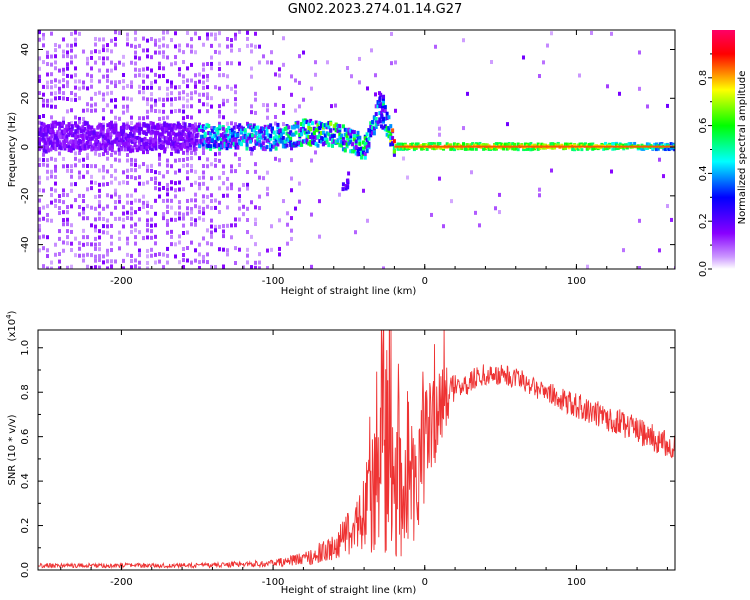 This screenshot has width=750, height=600. Describe the element at coordinates (273, 281) in the screenshot. I see `x-tick-label: -100` at that location.